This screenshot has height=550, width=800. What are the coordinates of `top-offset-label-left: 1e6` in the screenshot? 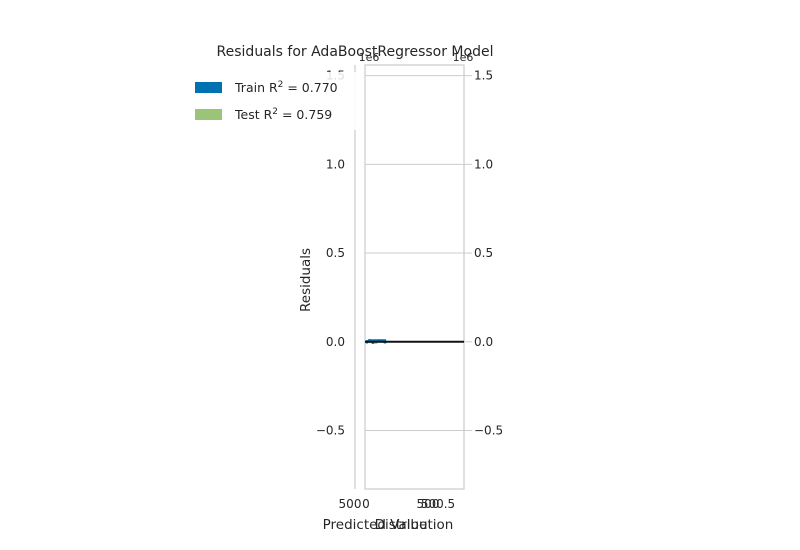 It's located at (369, 57).